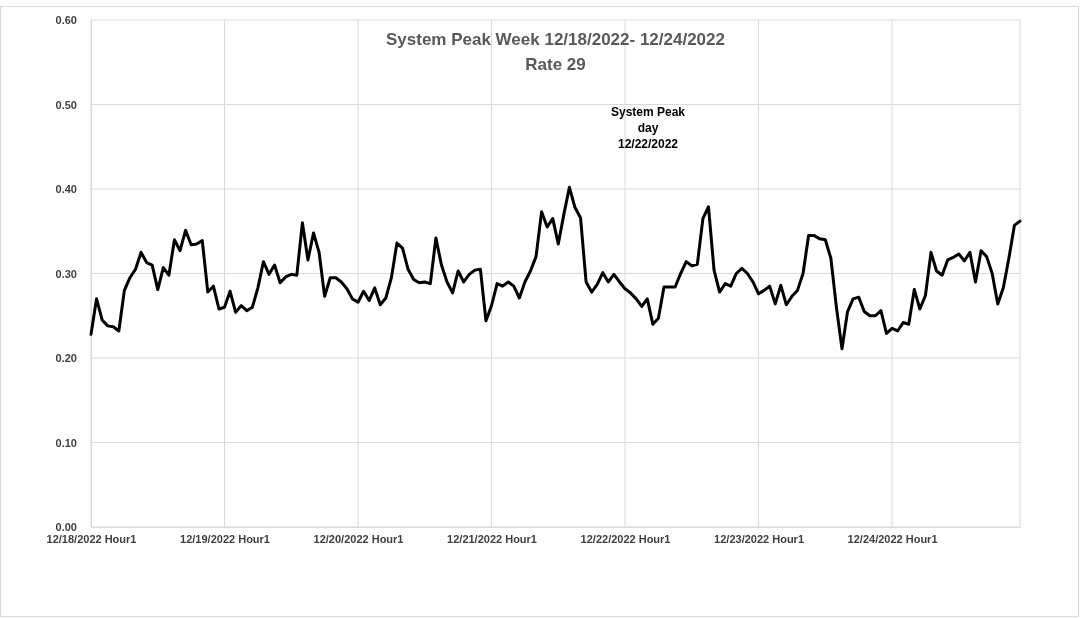  Describe the element at coordinates (66, 20) in the screenshot. I see `y-tick-label: 0.60` at that location.